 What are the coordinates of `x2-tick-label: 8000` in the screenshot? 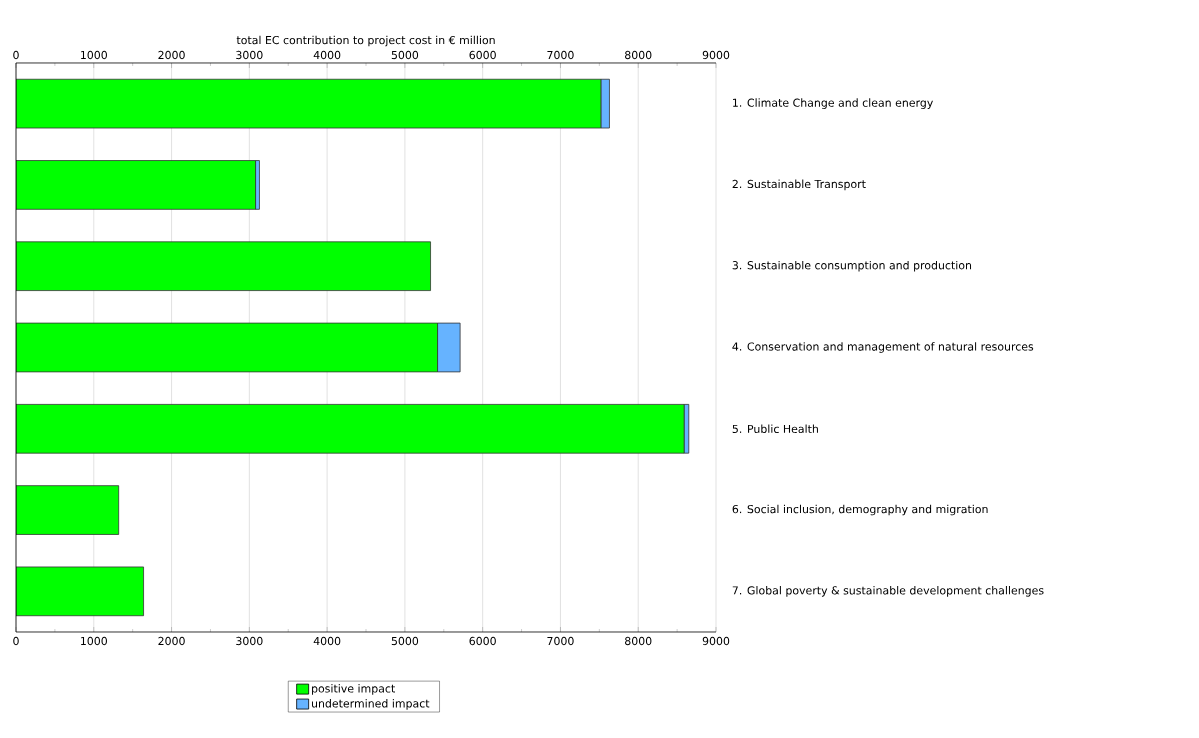 It's located at (638, 641).